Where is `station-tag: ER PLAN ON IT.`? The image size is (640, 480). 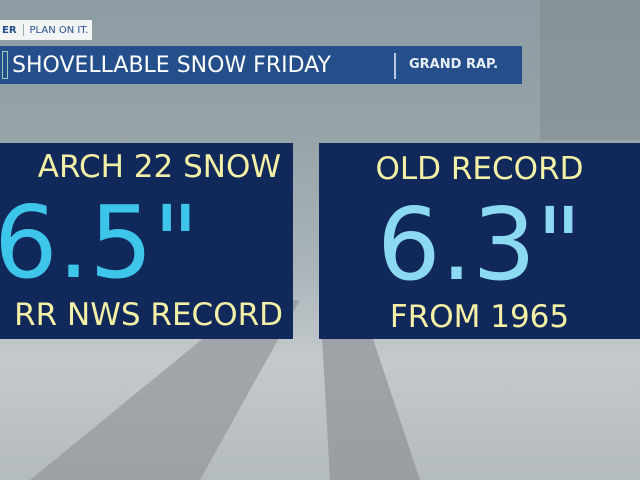 station-tag: ER PLAN ON IT. is located at coordinates (46, 30).